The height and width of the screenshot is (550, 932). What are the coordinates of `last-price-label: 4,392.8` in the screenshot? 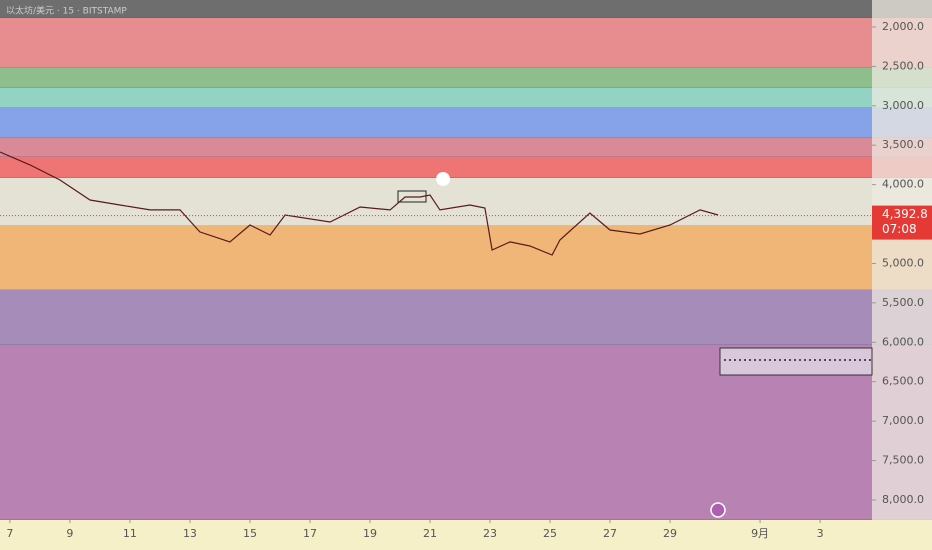 It's located at (905, 214).